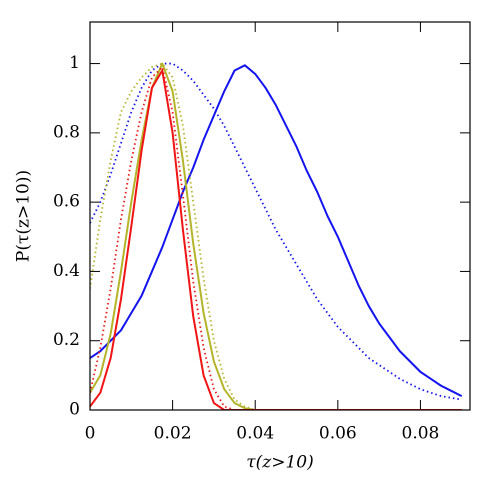  Describe the element at coordinates (66, 202) in the screenshot. I see `y-tick-label: 0.6` at that location.